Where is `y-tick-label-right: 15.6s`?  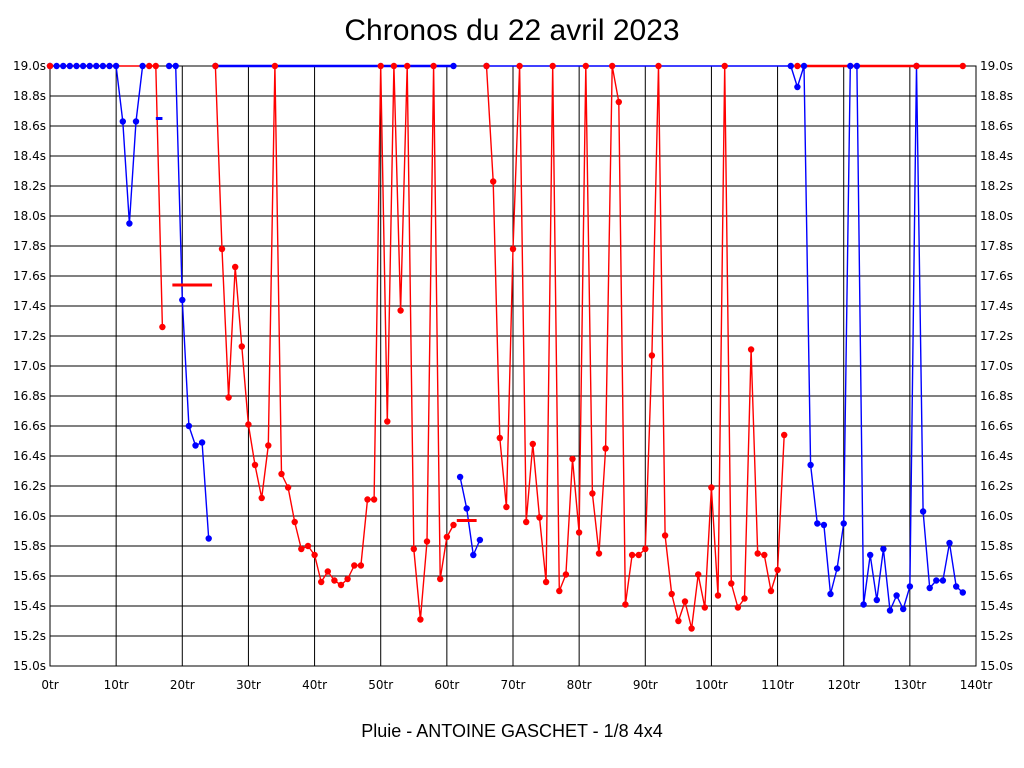 y-tick-label-right: 15.6s is located at coordinates (996, 576).